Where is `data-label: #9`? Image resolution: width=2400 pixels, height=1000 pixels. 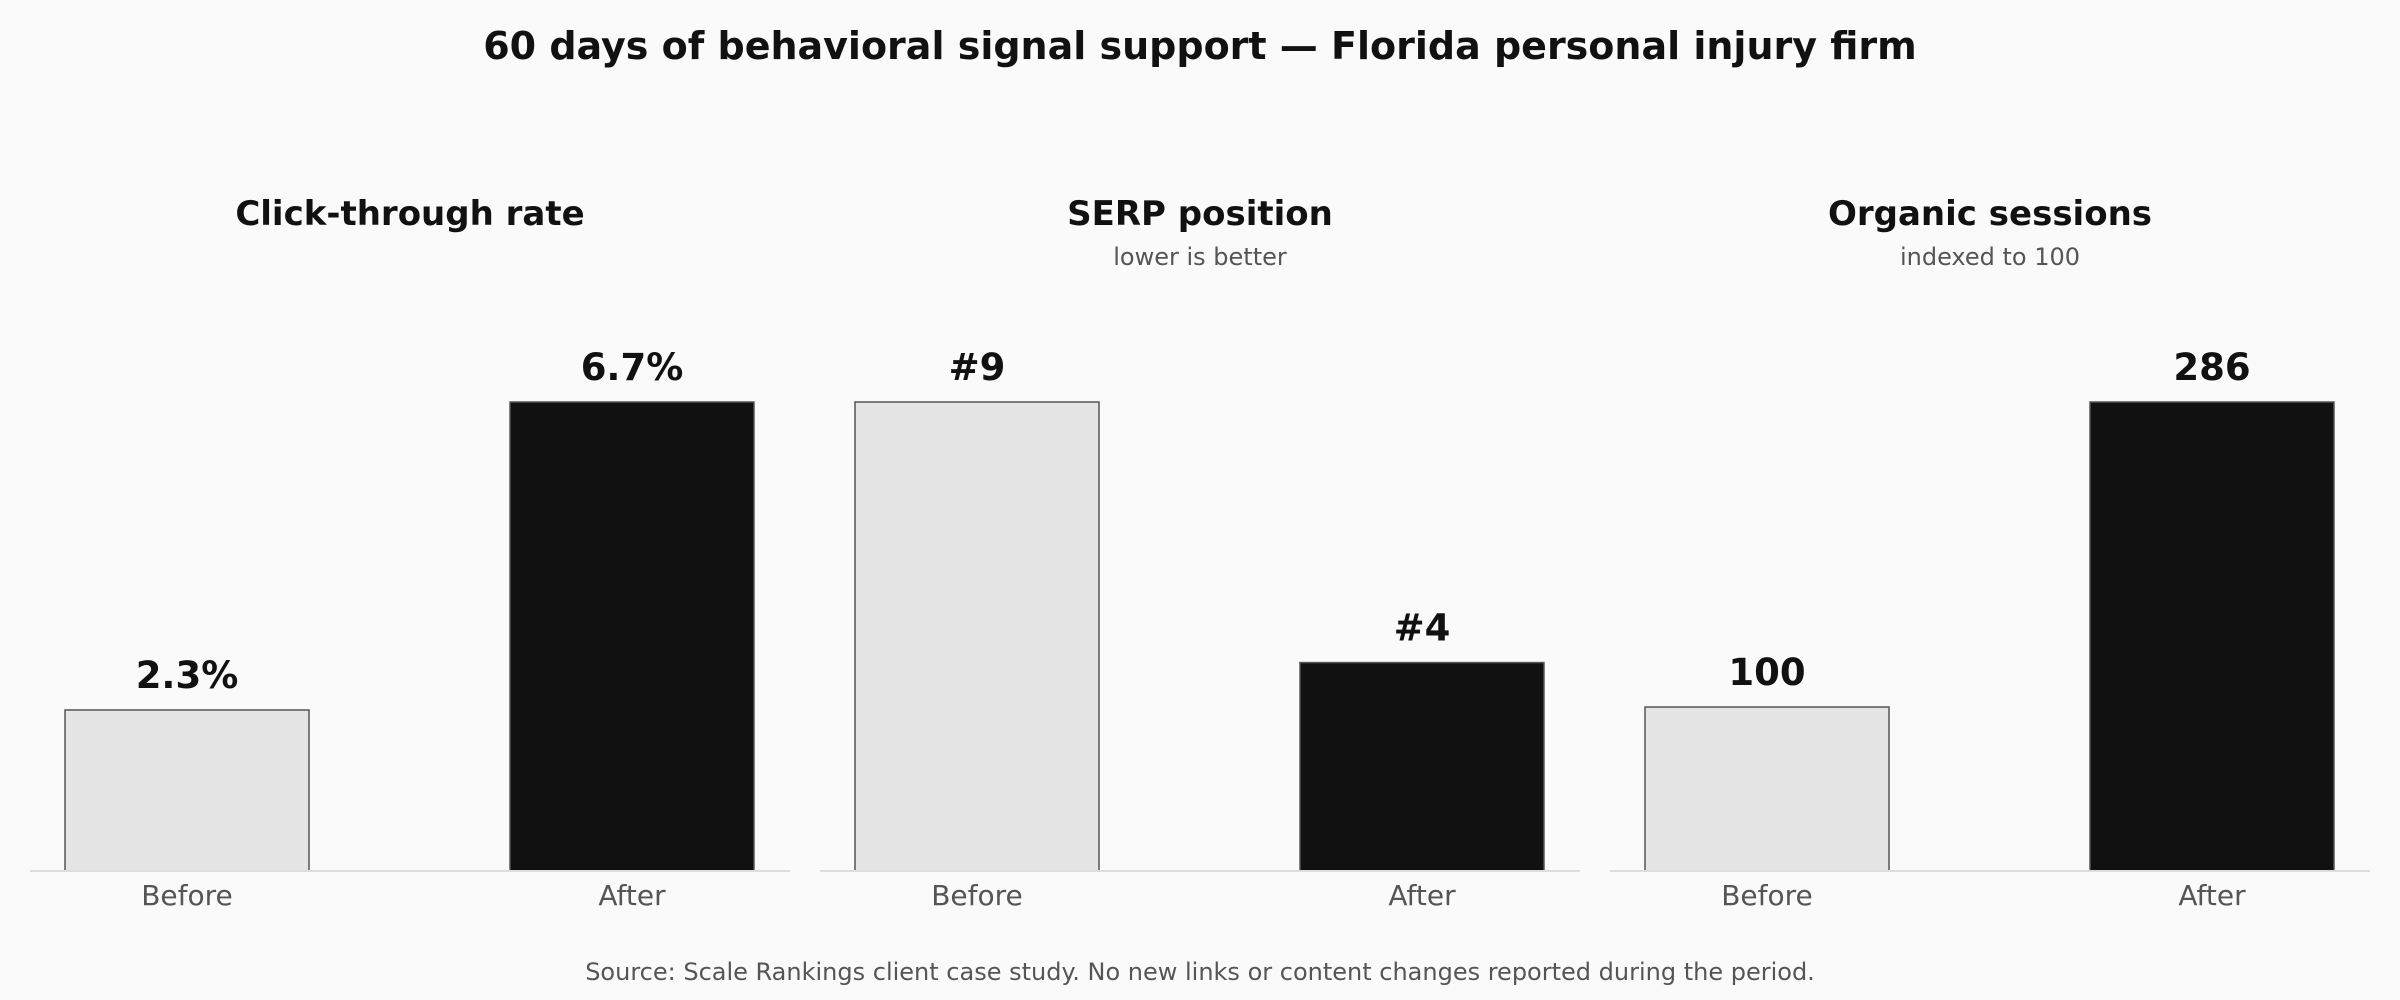
data-label: #9 is located at coordinates (977, 367).